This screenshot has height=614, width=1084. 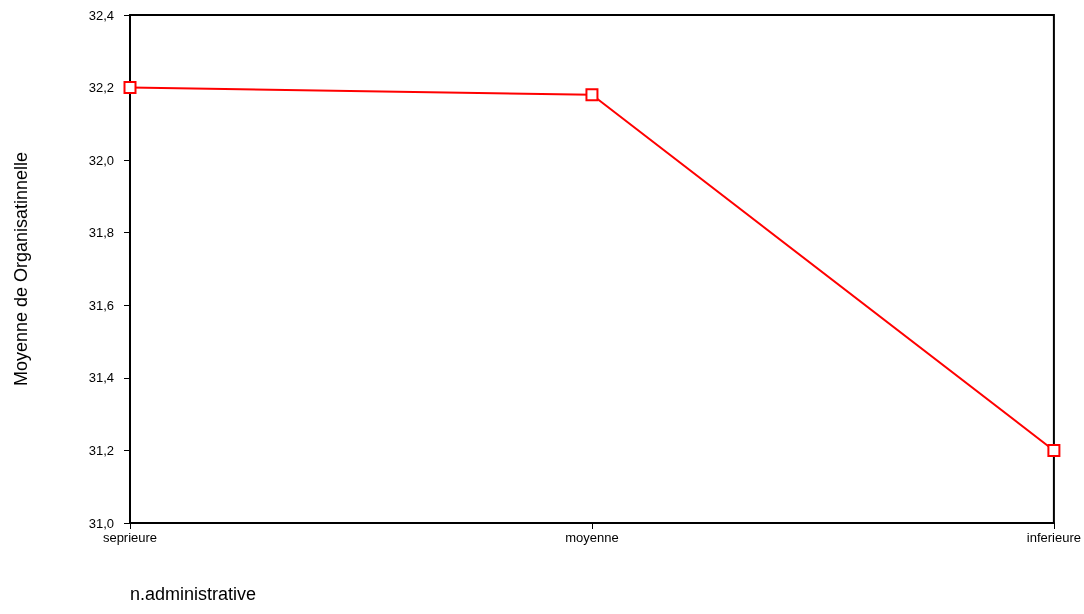 What do you see at coordinates (1053, 537) in the screenshot?
I see `x-tick-label: inferieure` at bounding box center [1053, 537].